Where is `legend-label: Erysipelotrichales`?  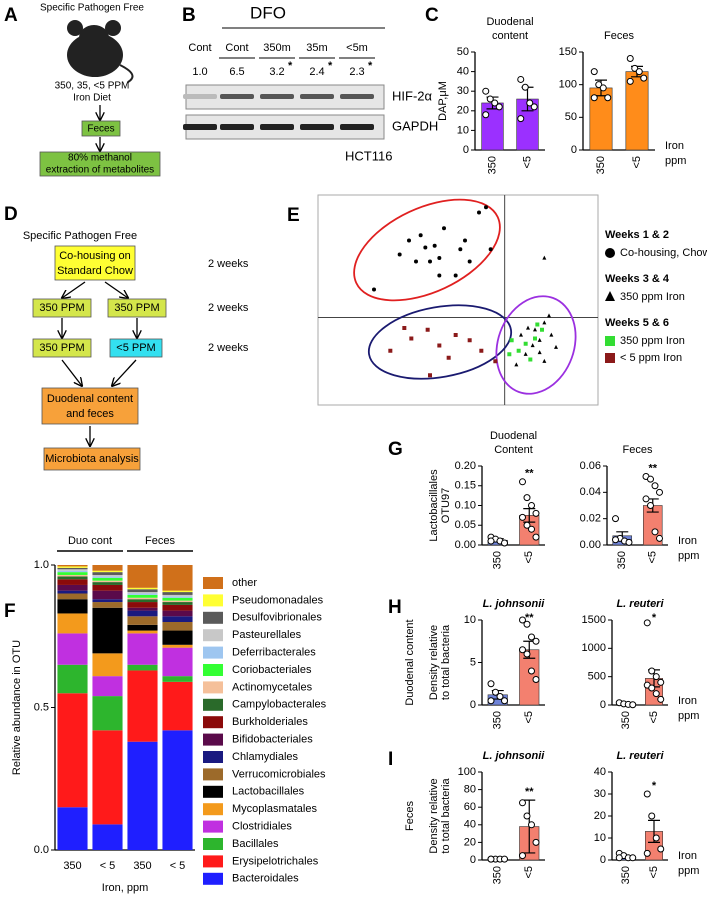
legend-label: Erysipelotrichales is located at coordinates (275, 861).